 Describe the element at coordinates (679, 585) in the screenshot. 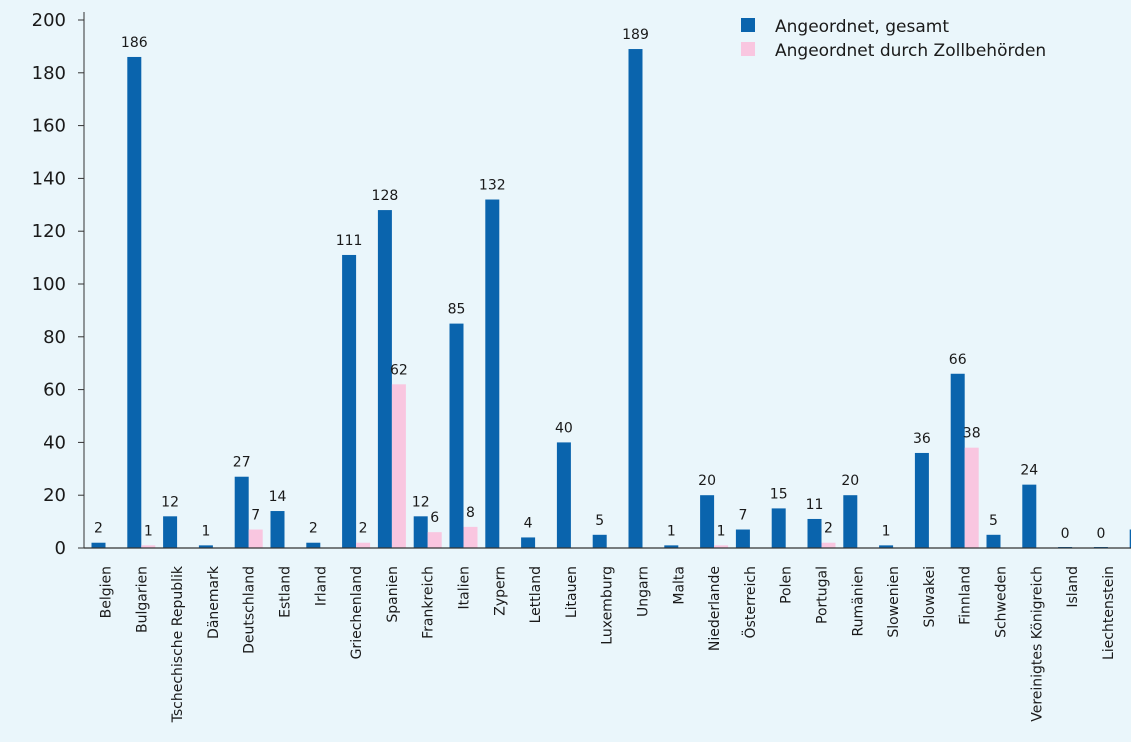

I see `x-tick-label: Malta` at that location.